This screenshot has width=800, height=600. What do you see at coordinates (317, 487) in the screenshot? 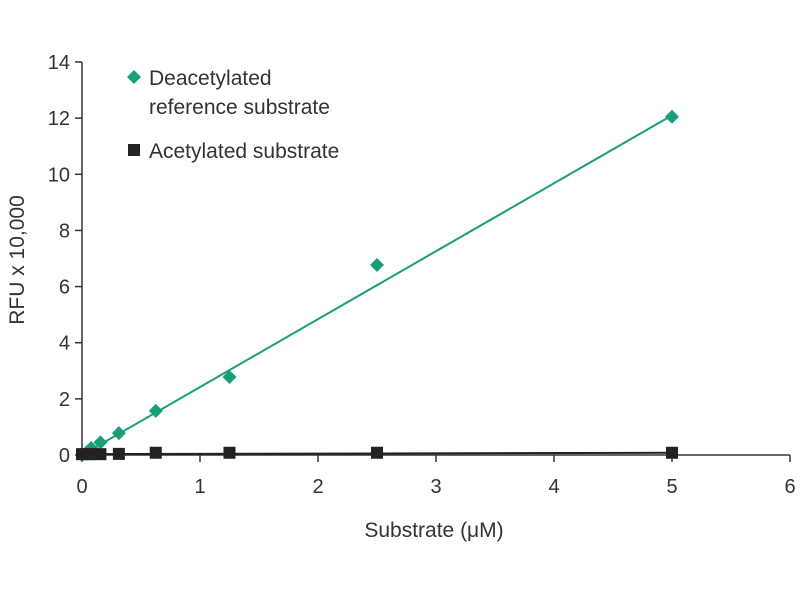
I see `x-tick-label: 2` at bounding box center [317, 487].